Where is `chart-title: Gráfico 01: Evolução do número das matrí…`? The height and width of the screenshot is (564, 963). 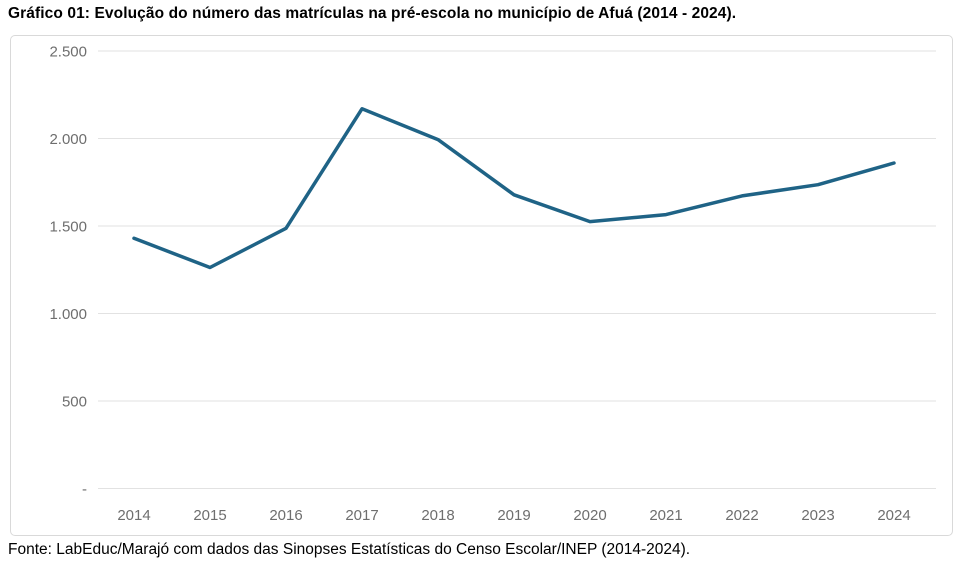
chart-title: Gráfico 01: Evolução do número das matrí… is located at coordinates (372, 13).